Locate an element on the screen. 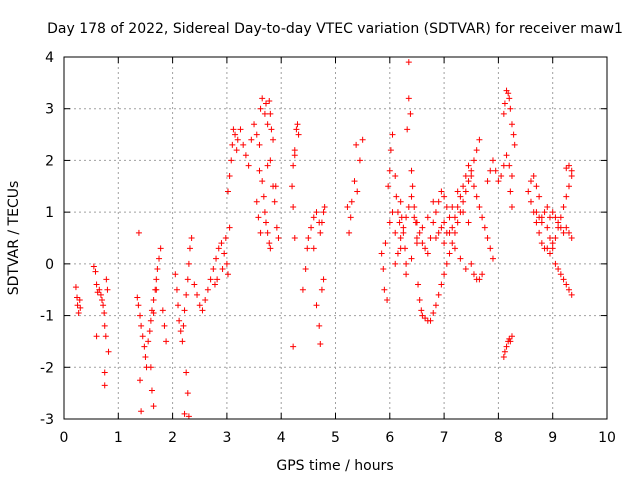 The height and width of the screenshot is (480, 640). x-tick-label: 9 is located at coordinates (552, 438).